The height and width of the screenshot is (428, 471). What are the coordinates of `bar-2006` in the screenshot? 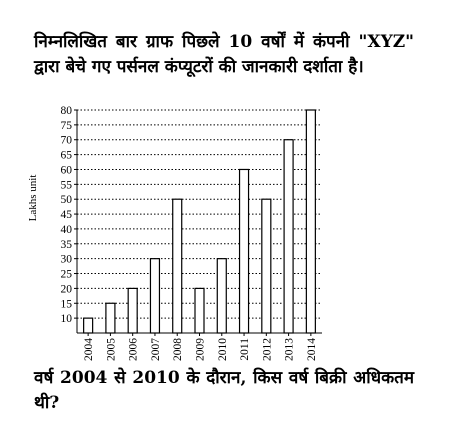 It's located at (132, 310).